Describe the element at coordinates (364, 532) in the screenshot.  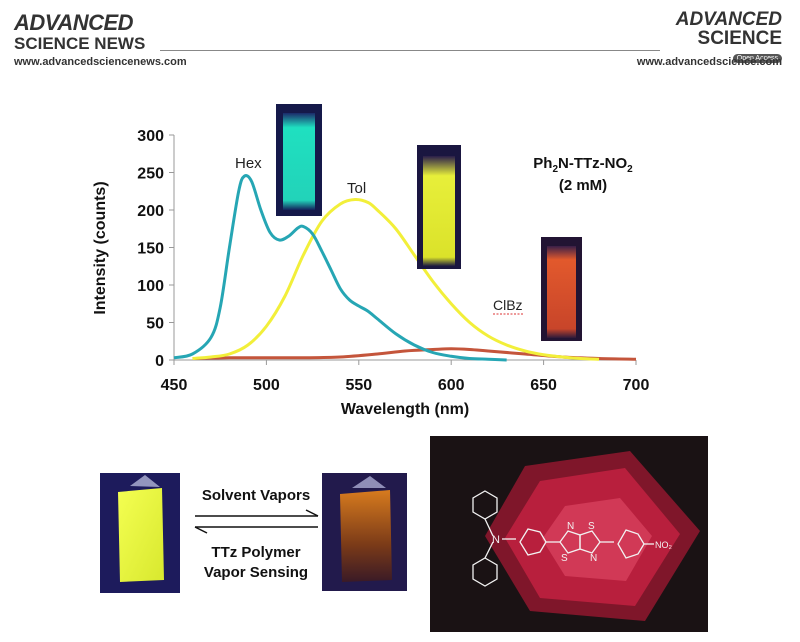
I see `orange-film-photo` at that location.